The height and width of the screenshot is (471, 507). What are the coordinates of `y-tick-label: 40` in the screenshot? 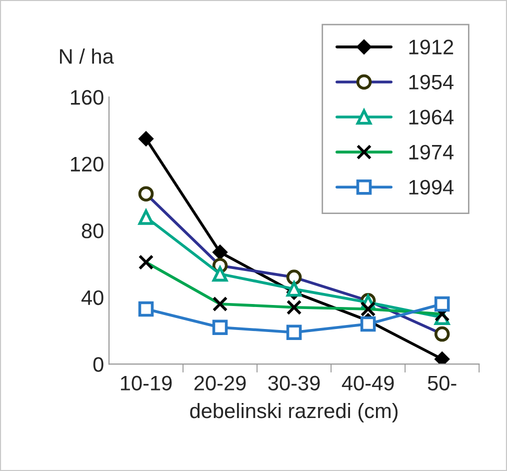 It's located at (92, 298).